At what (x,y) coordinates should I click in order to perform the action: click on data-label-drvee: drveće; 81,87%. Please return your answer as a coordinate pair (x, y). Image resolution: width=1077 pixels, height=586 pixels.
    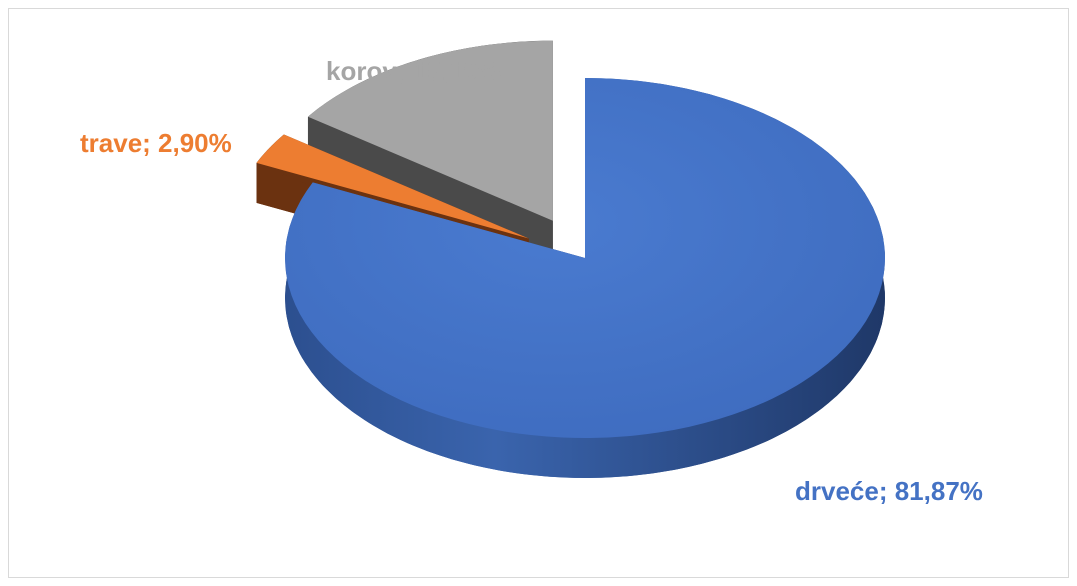
    Looking at the image, I should click on (889, 491).